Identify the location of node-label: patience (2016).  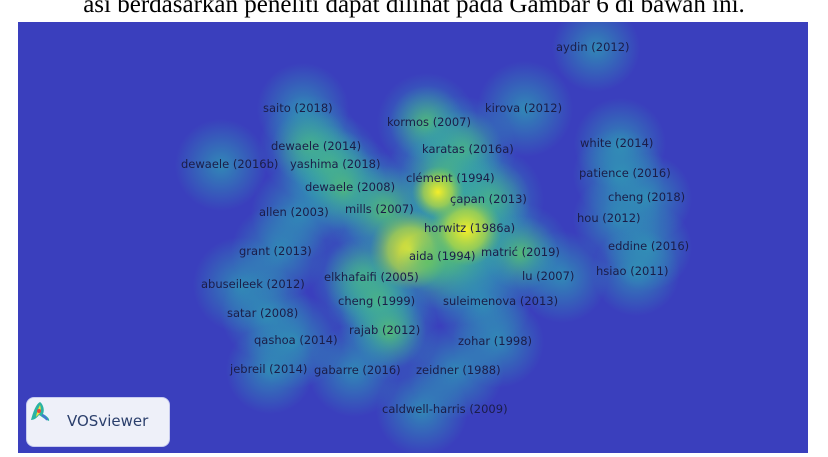
(625, 173).